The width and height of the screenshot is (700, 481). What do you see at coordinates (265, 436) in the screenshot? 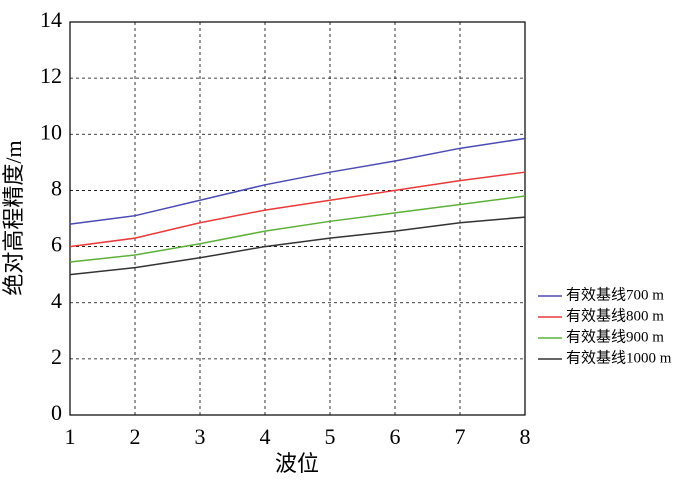
I see `x-tick-label: 4` at bounding box center [265, 436].